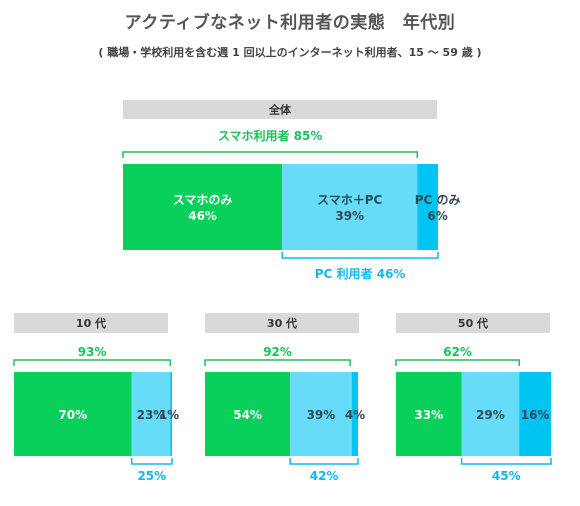  What do you see at coordinates (270, 154) in the screenshot?
I see `panel-0-smartphone-users-bracket` at bounding box center [270, 154].